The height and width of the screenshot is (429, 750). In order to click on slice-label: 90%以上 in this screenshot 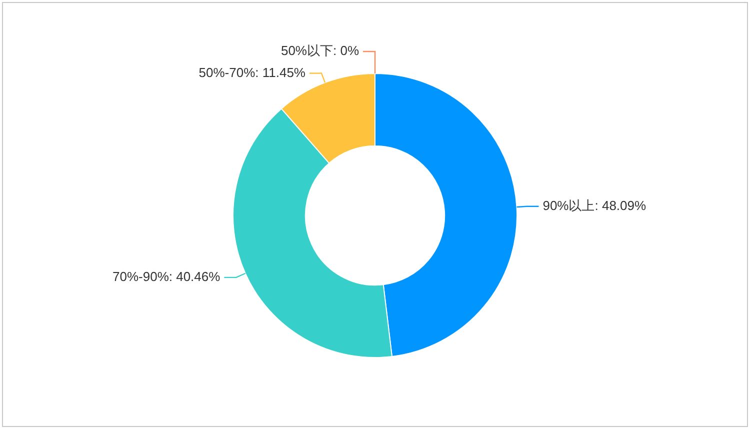, I will do `click(568, 205)`.